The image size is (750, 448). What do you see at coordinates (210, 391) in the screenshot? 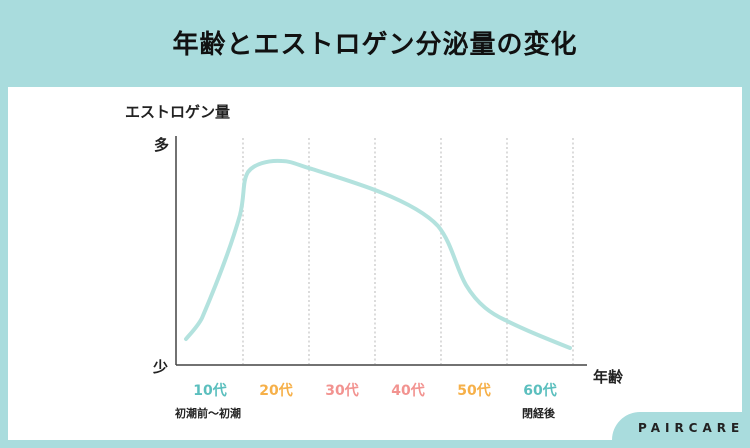
I see `x-tick-10s: 10代` at bounding box center [210, 391].